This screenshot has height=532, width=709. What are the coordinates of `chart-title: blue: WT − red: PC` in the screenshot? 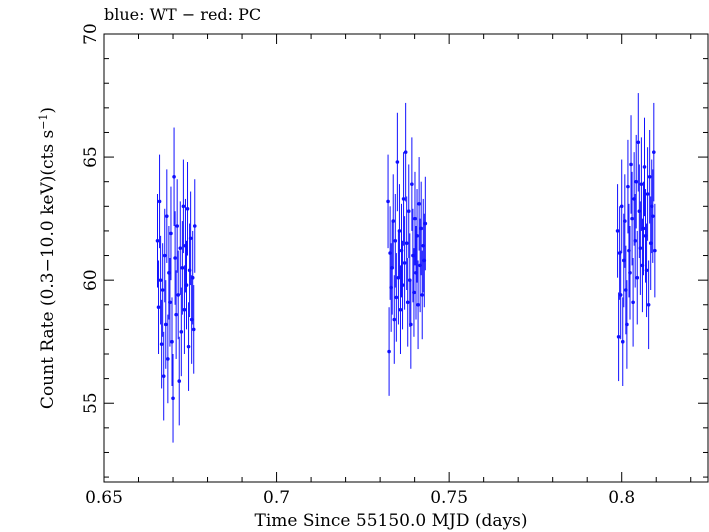 It's located at (182, 14).